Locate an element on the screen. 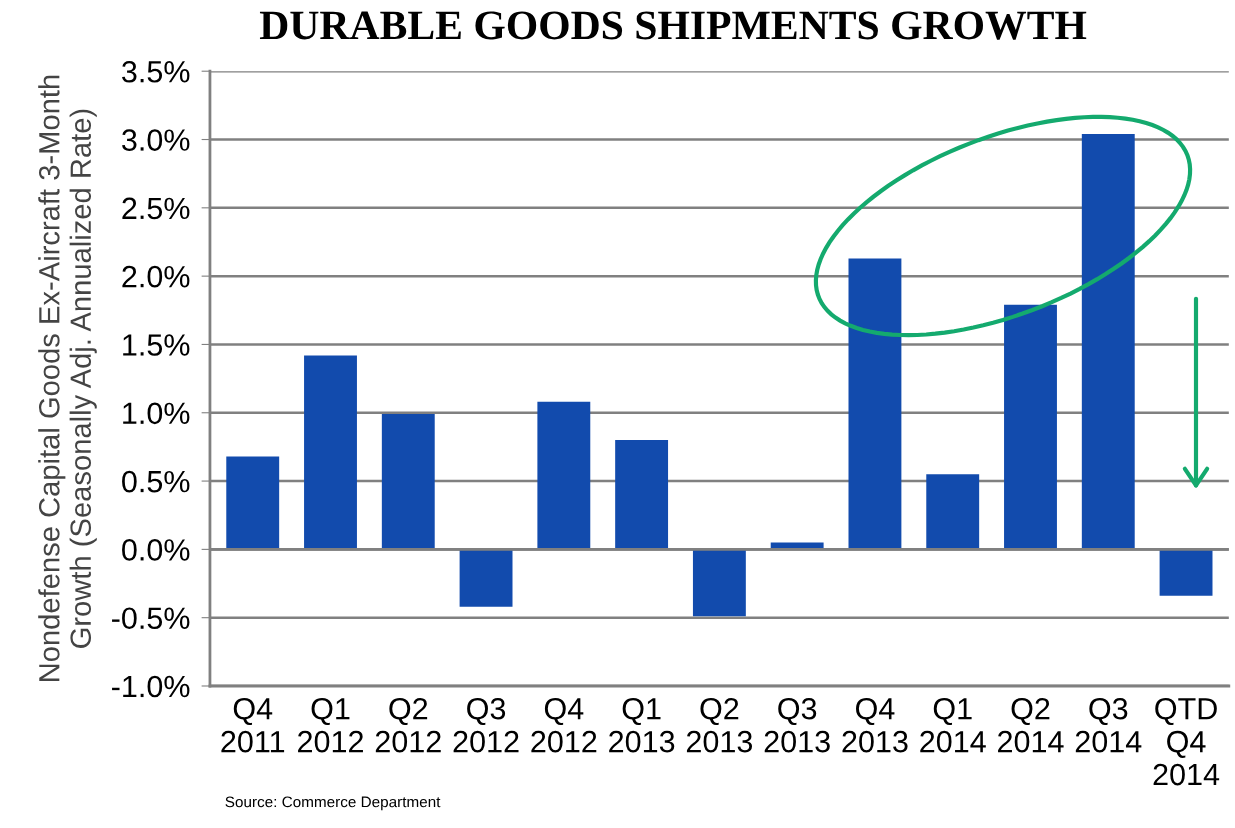 This screenshot has width=1235, height=828. y-tick-label: -1.0% is located at coordinates (151, 686).